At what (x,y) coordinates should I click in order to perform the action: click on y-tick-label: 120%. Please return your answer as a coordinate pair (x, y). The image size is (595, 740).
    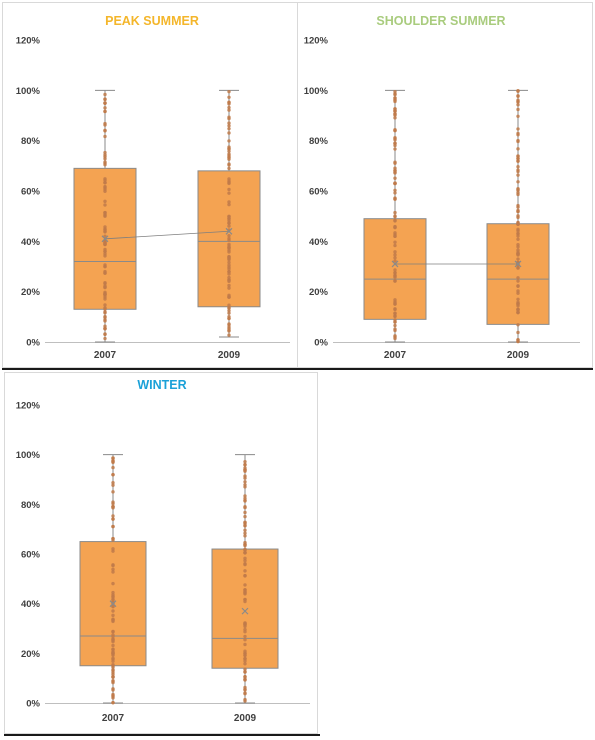
    Looking at the image, I should click on (28, 406).